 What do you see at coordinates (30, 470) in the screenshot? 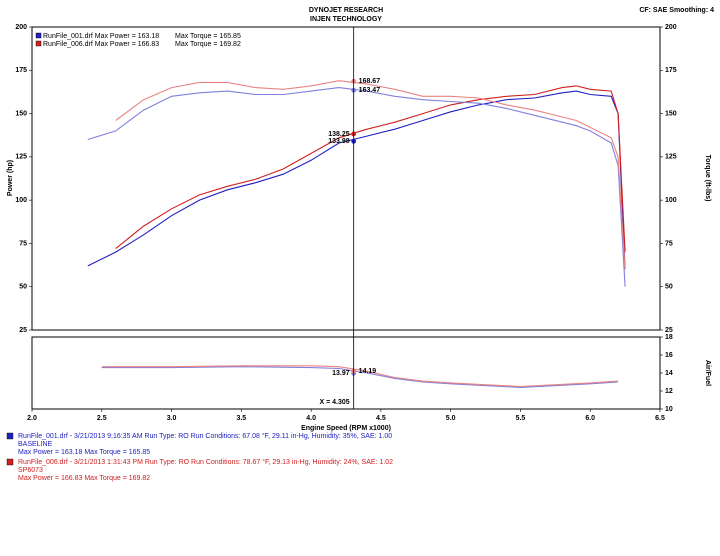
I see `run-name: SP6073` at bounding box center [30, 470].